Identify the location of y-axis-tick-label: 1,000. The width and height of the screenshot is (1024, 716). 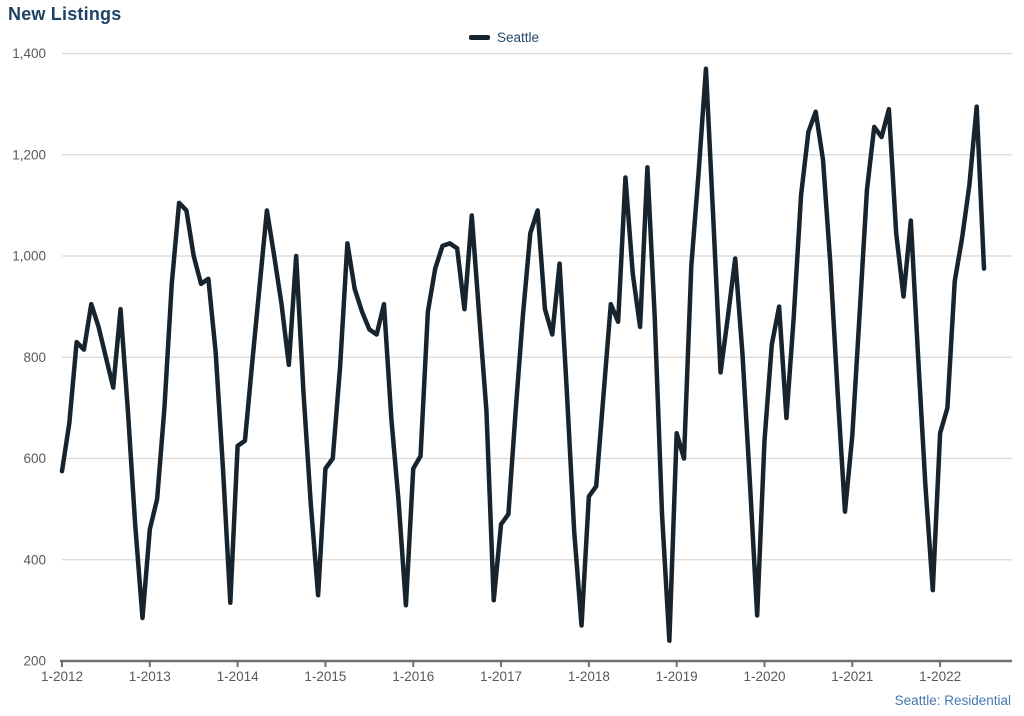
(29, 256).